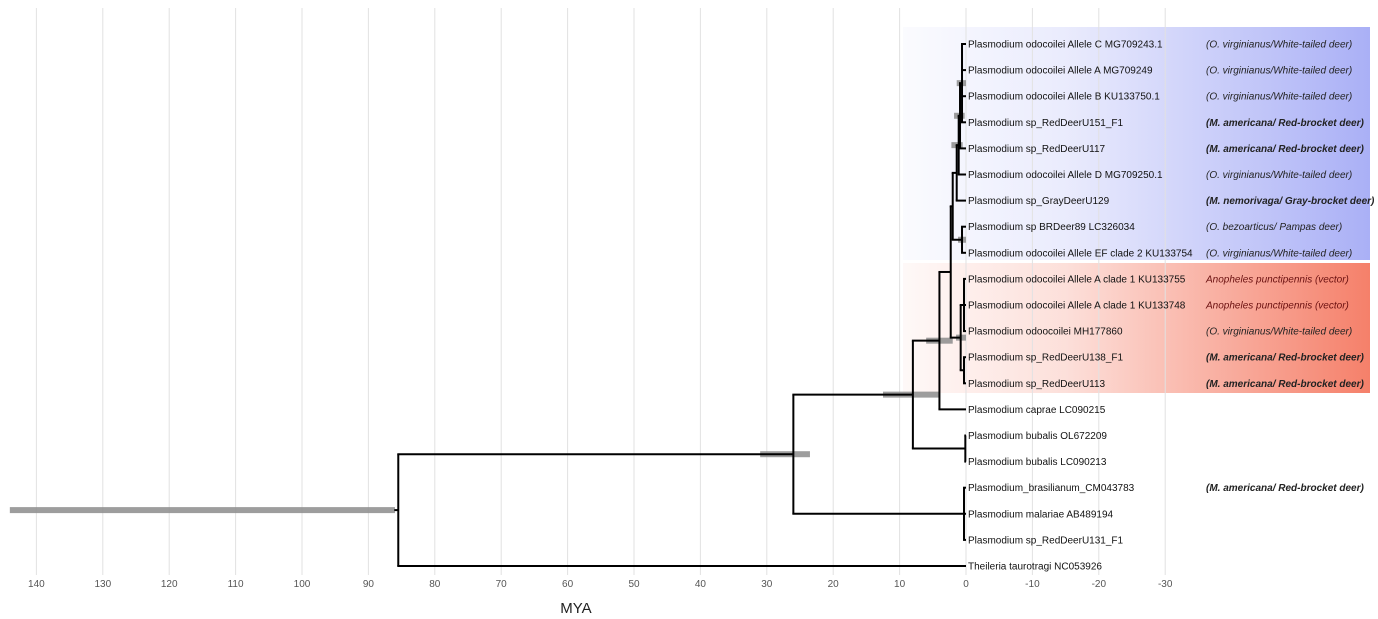 This screenshot has width=1378, height=619. What do you see at coordinates (834, 584) in the screenshot?
I see `axis-tick-label: 20` at bounding box center [834, 584].